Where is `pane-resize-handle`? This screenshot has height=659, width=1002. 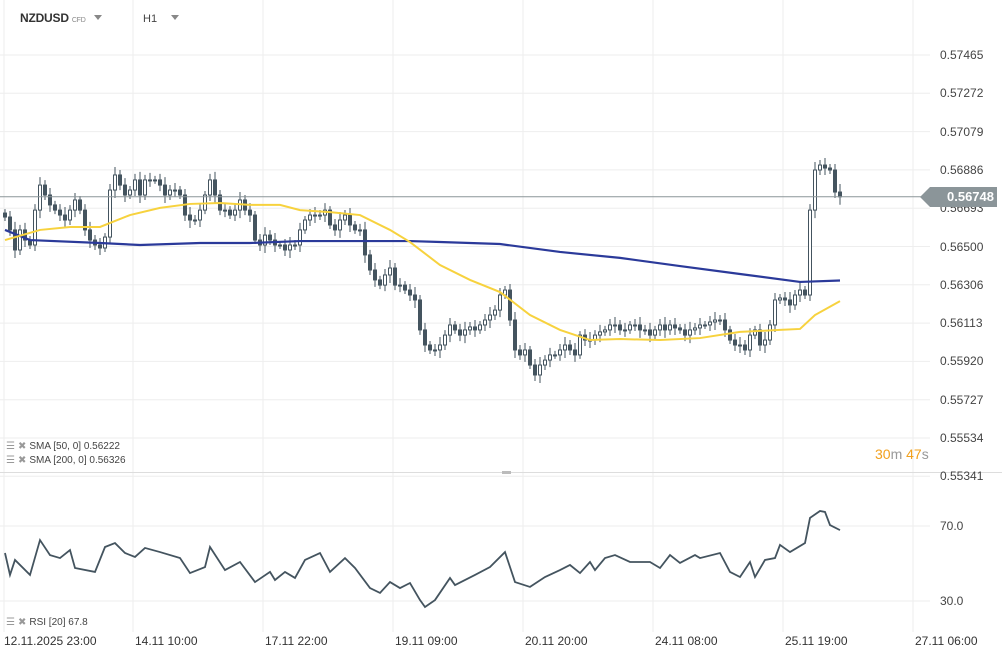 pane-resize-handle is located at coordinates (506, 472).